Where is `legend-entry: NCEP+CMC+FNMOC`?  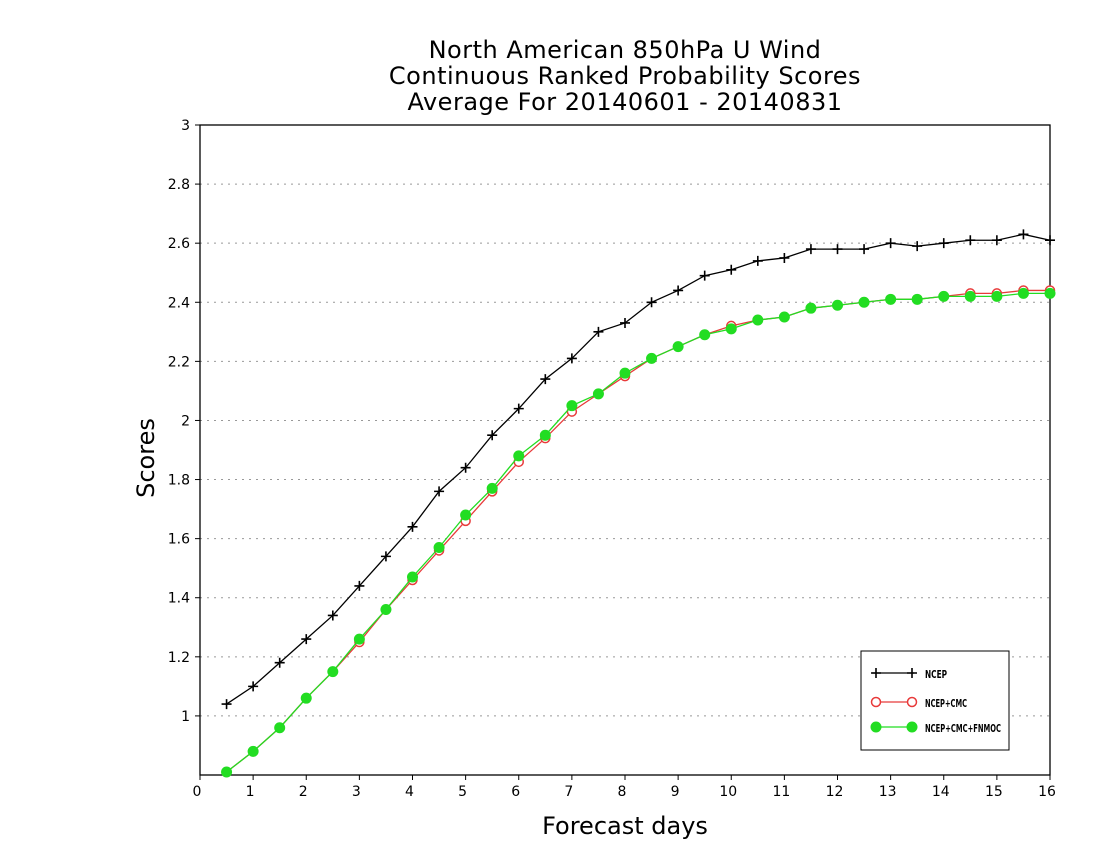 legend-entry: NCEP+CMC+FNMOC is located at coordinates (935, 728).